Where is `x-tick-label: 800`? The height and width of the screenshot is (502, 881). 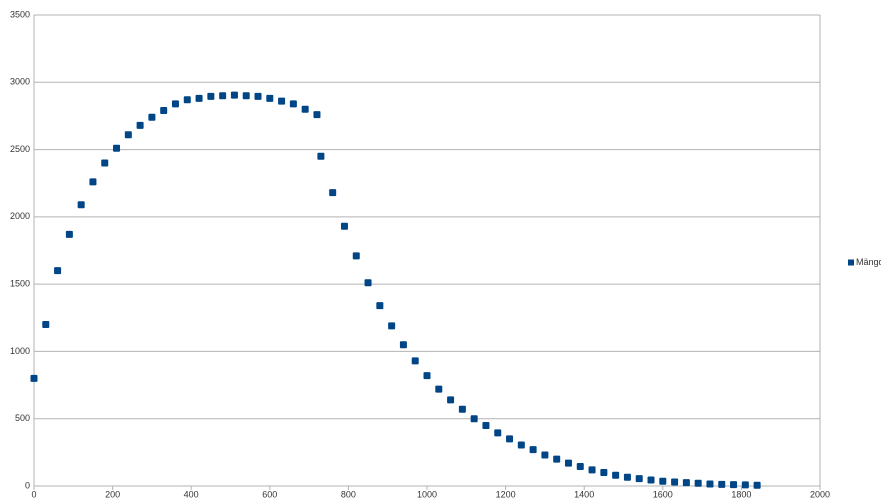
x-tick-label: 800 is located at coordinates (348, 494).